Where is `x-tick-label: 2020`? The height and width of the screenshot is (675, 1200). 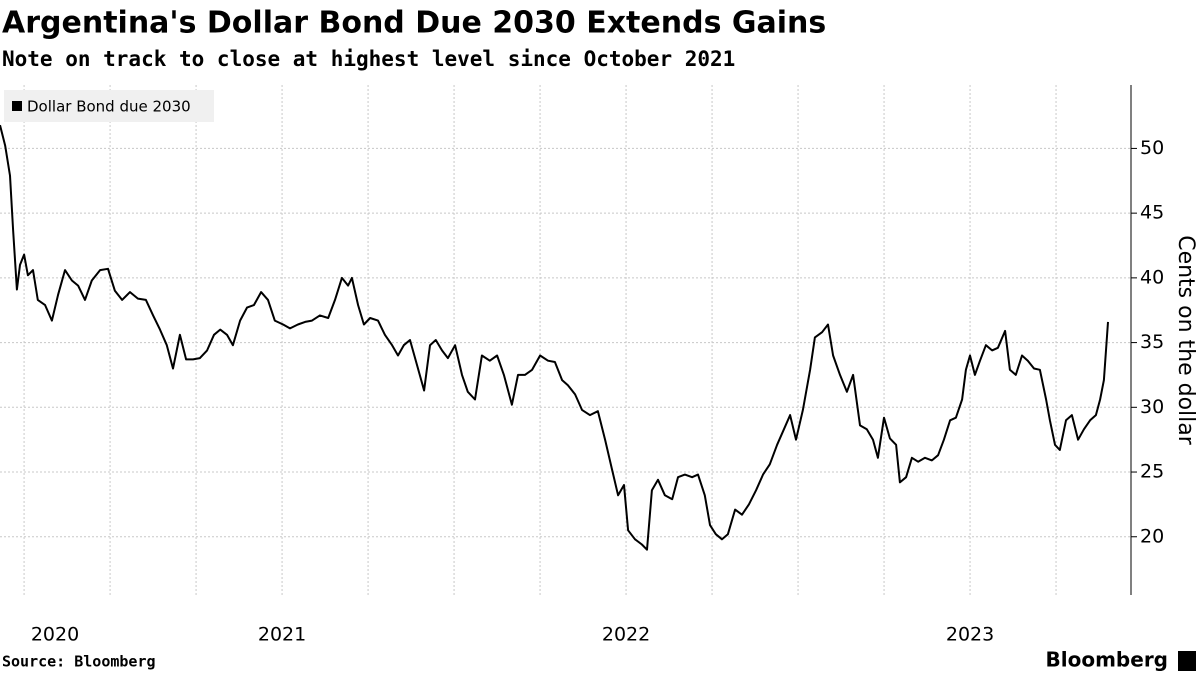
x-tick-label: 2020 is located at coordinates (55, 635).